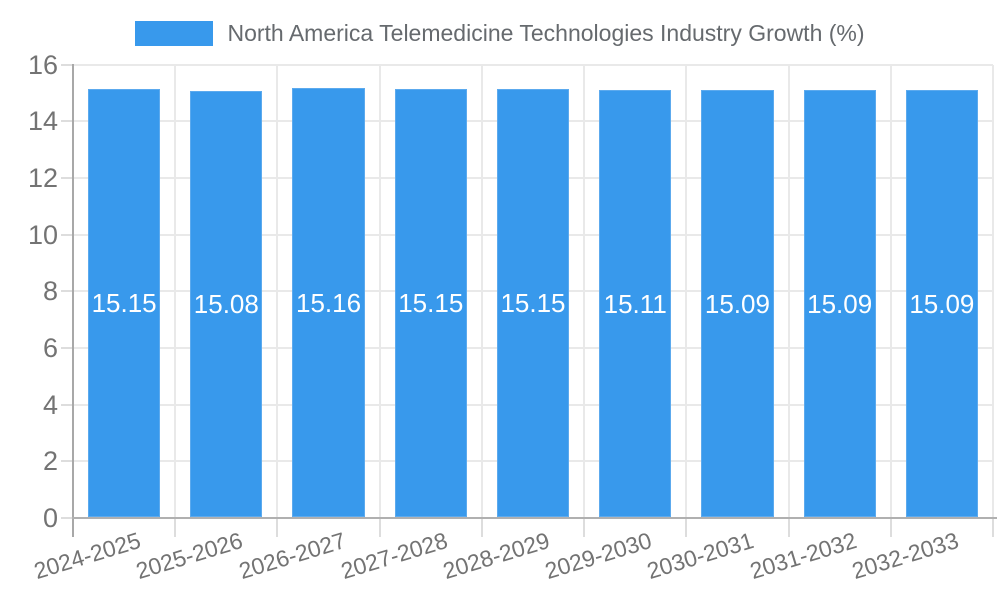  Describe the element at coordinates (42, 121) in the screenshot. I see `y-tick-label: 14` at that location.